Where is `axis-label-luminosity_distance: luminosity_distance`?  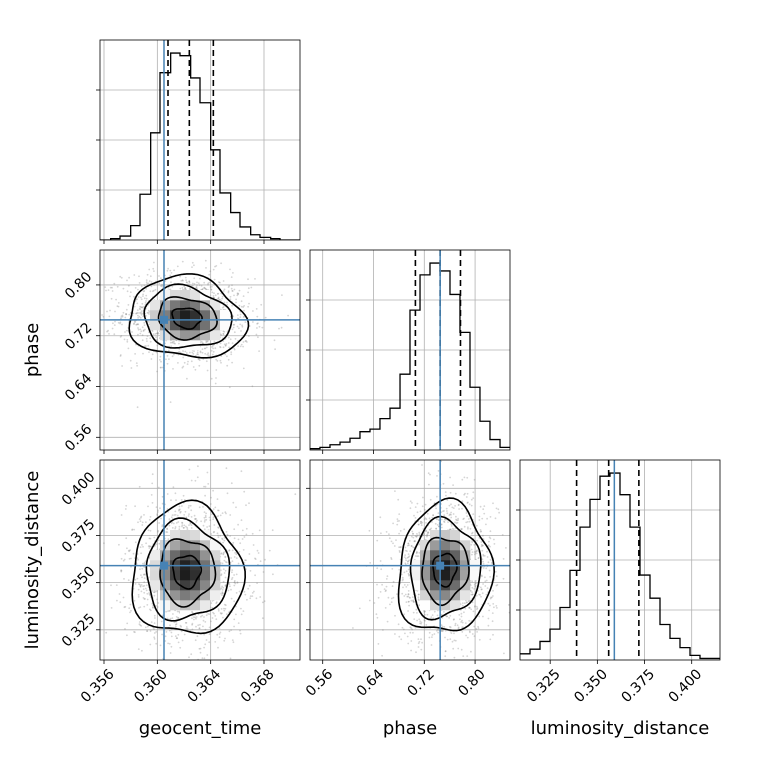 axis-label-luminosity_distance: luminosity_distance is located at coordinates (620, 728).